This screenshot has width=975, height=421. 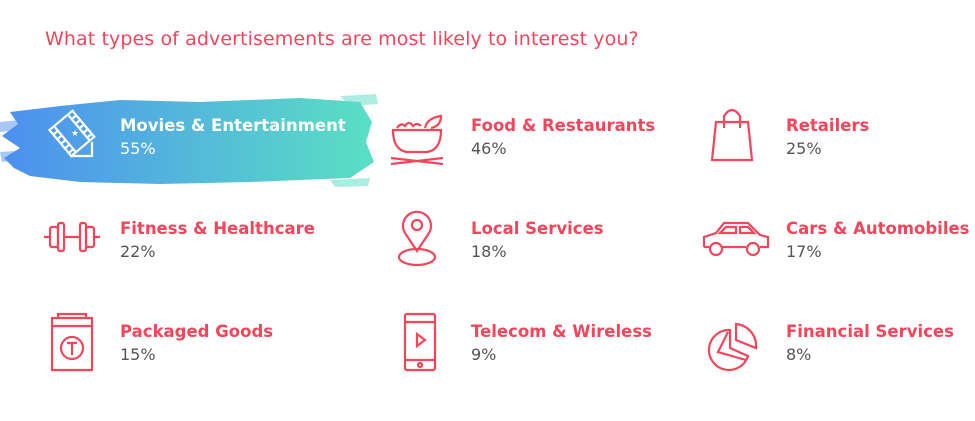 I want to click on category-label: Financial Services, so click(x=870, y=331).